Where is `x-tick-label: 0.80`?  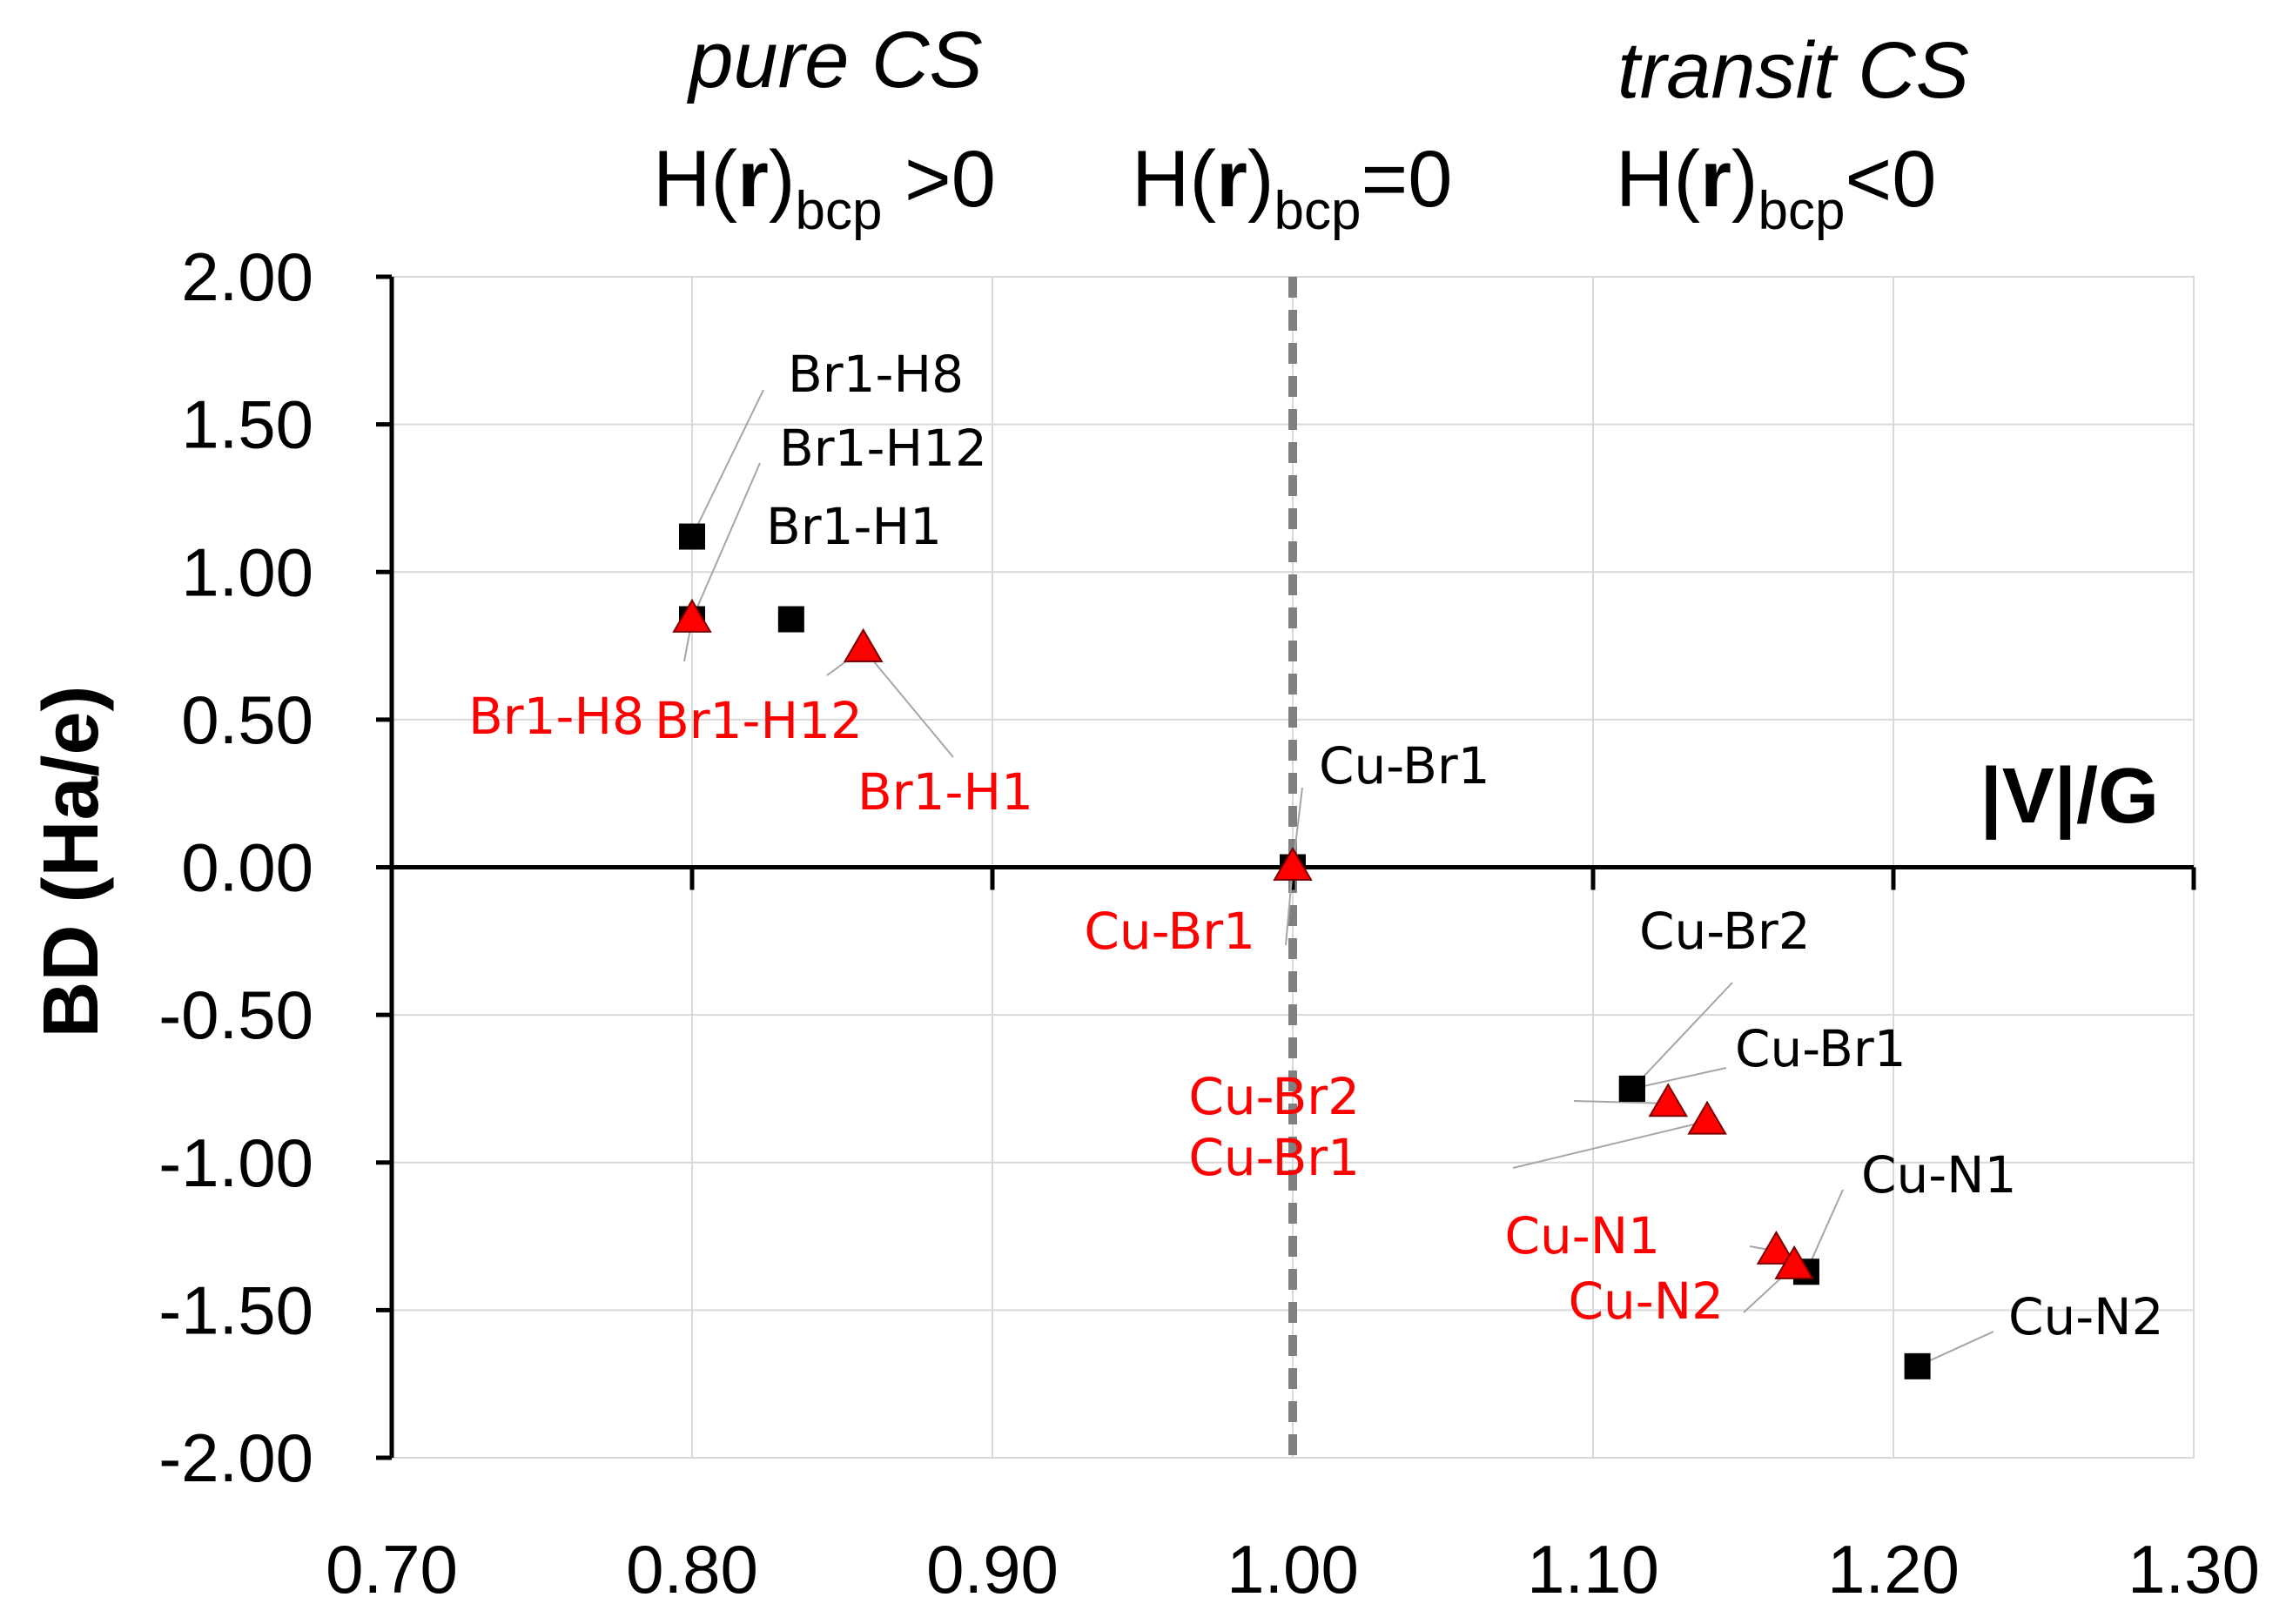 x-tick-label: 0.80 is located at coordinates (692, 1569).